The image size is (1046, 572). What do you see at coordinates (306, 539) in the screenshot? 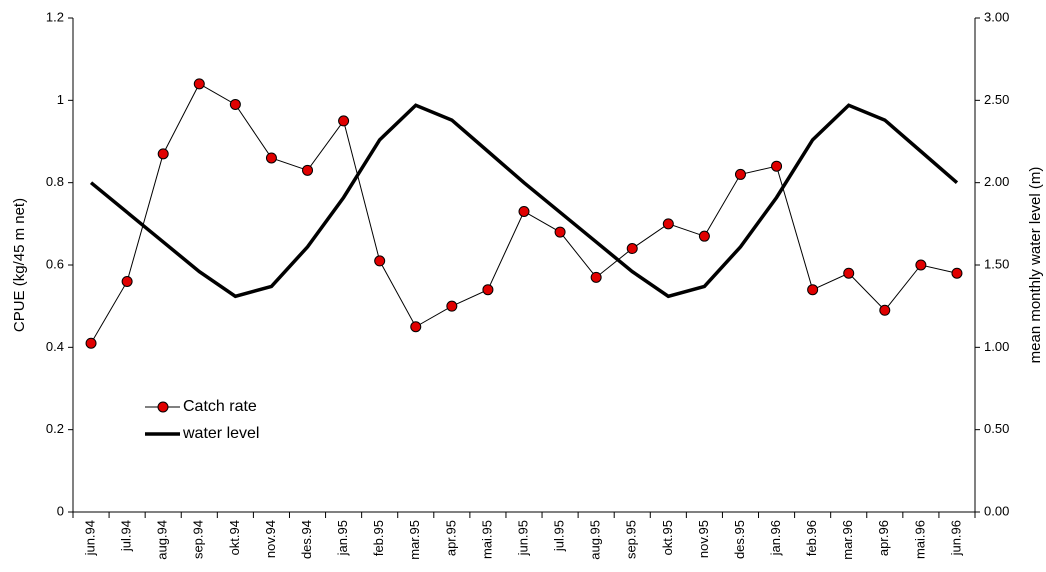
I see `x-tick-label: des.94` at bounding box center [306, 539].